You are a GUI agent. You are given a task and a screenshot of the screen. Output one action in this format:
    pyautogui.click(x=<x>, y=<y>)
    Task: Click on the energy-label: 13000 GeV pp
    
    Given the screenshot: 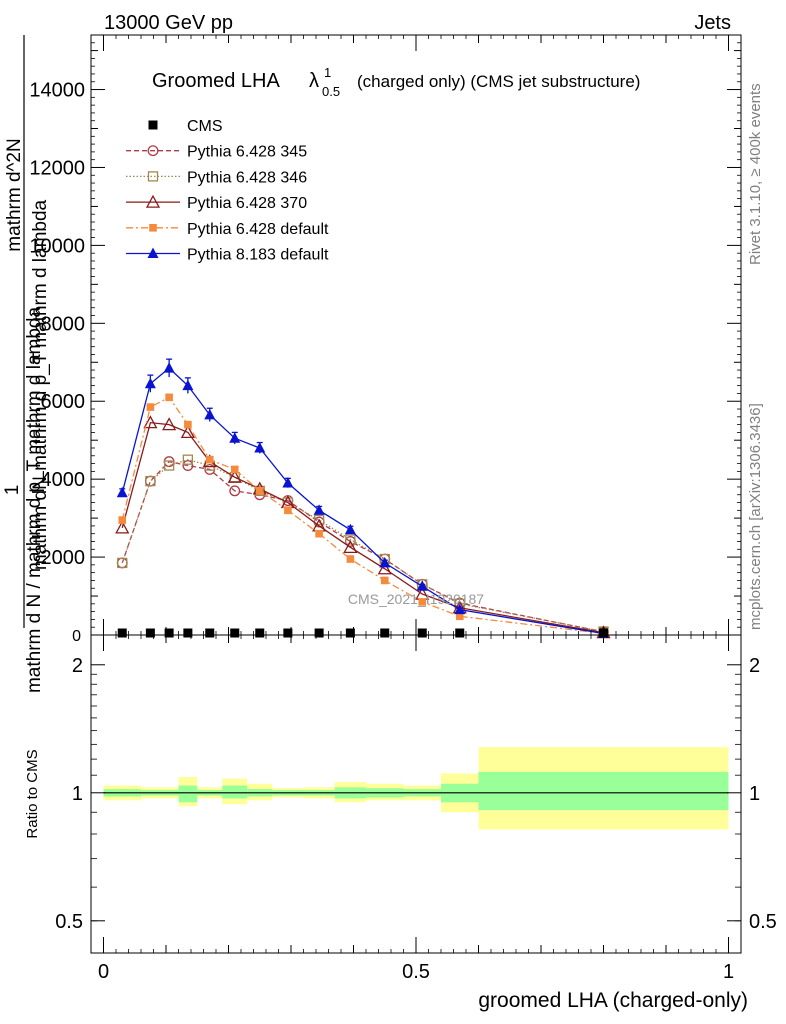 What is the action you would take?
    pyautogui.click(x=168, y=23)
    